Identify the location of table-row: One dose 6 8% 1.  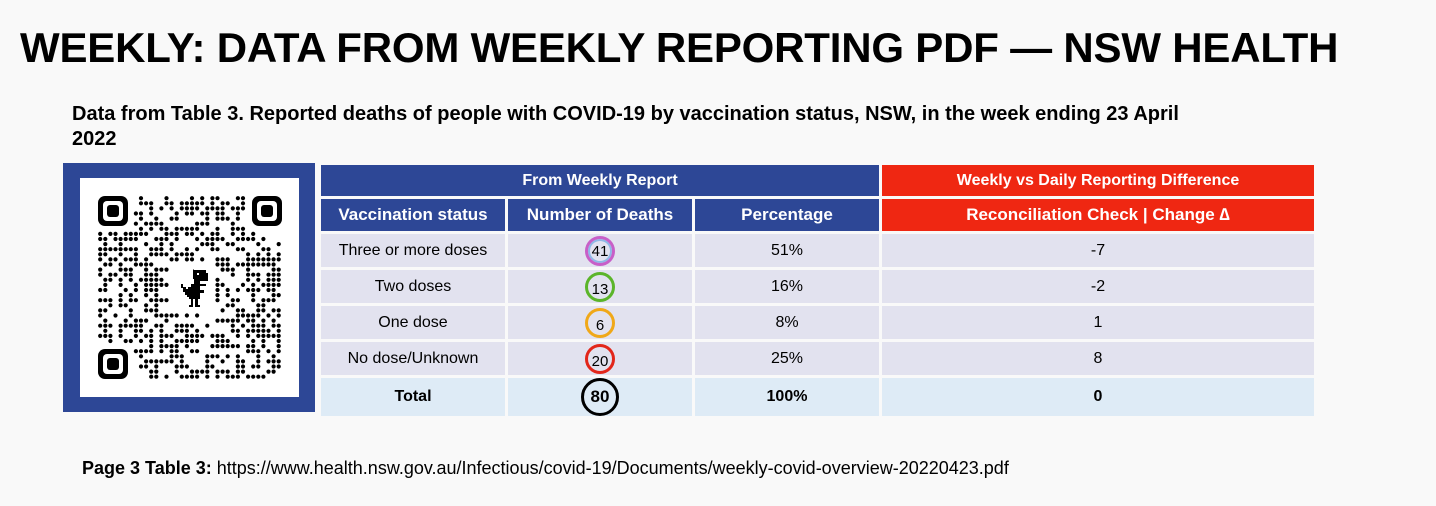
(817, 322).